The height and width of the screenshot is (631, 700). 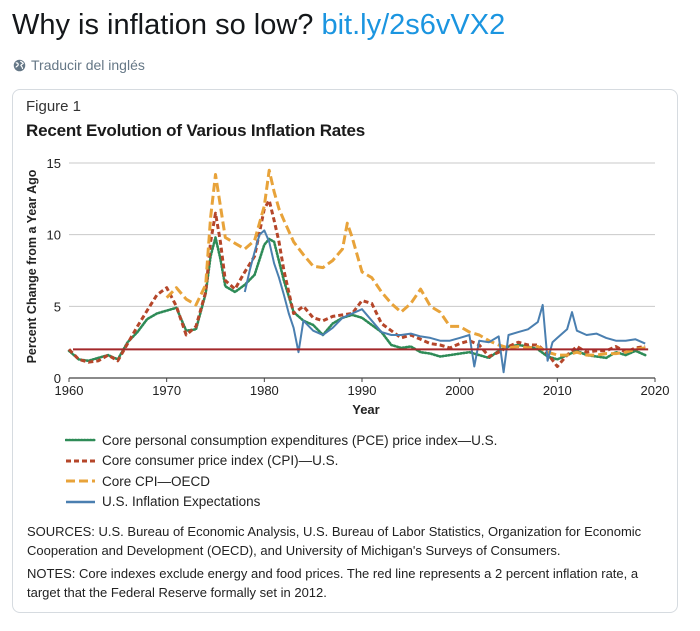 What do you see at coordinates (57, 378) in the screenshot?
I see `y-tick-label: 0` at bounding box center [57, 378].